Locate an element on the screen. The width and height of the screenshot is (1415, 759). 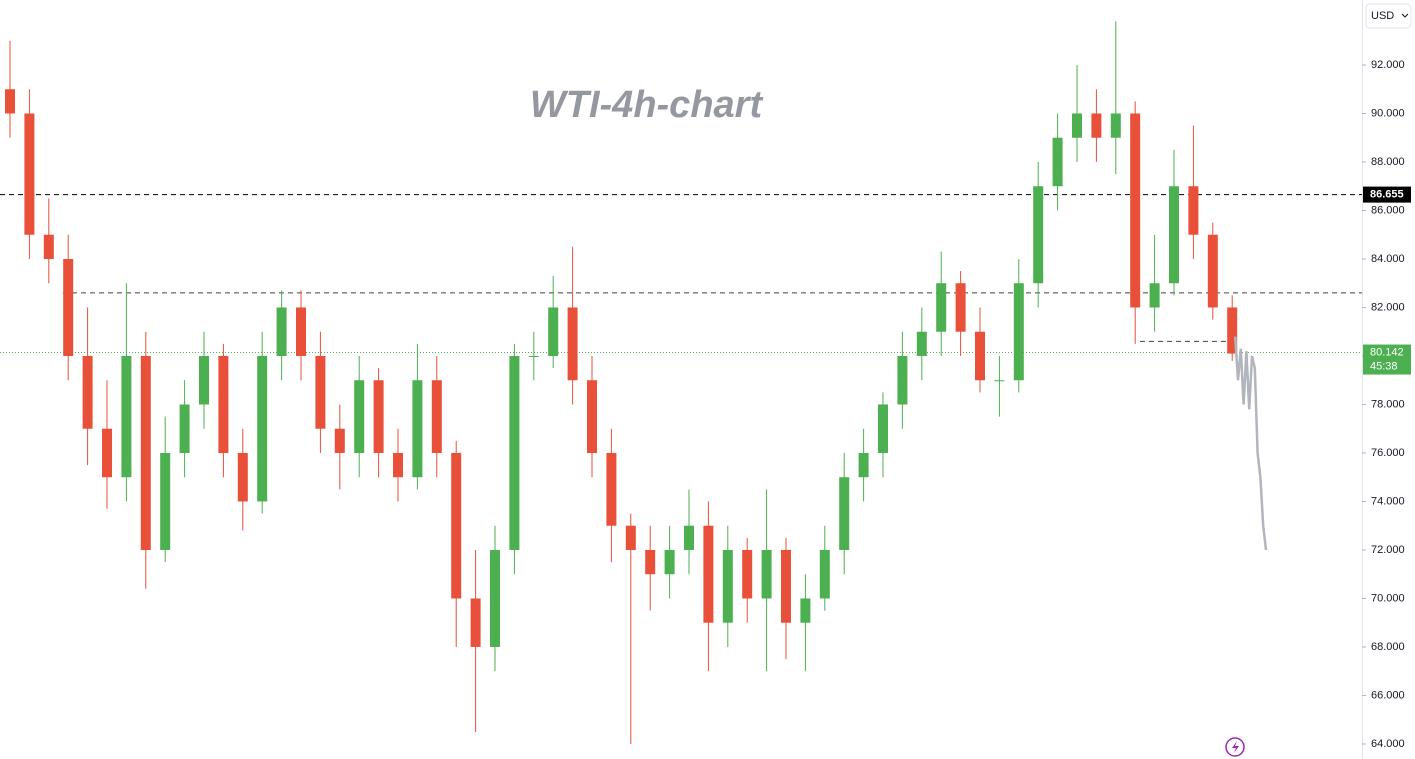
y-tick-label: 90.000 is located at coordinates (1388, 113).